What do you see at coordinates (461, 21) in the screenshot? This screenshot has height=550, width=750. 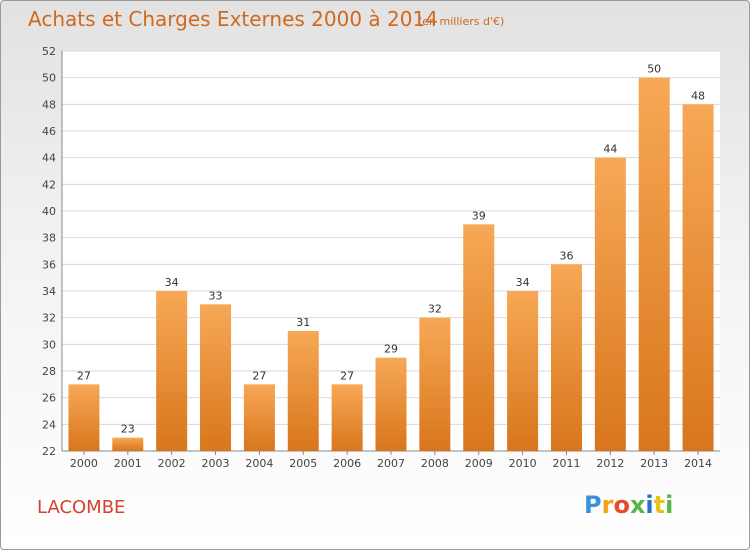 I see `chart-subtitle: (en milliers d'€)` at bounding box center [461, 21].